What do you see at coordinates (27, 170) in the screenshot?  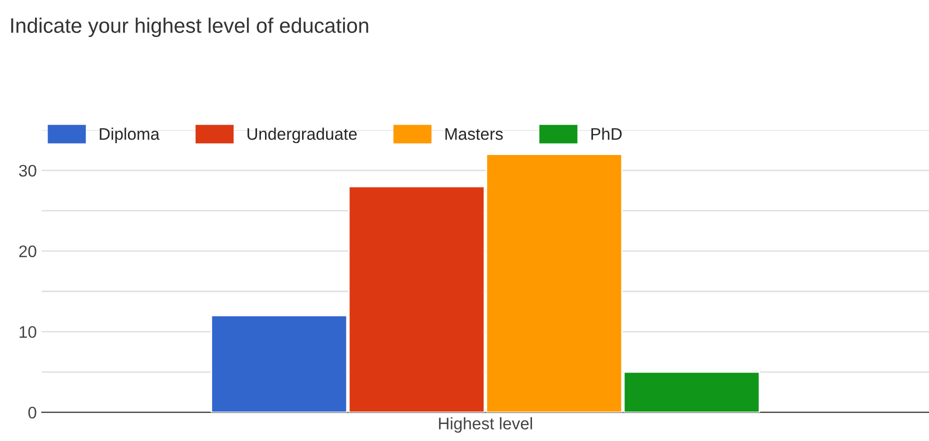 I see `y-tick-label: 30` at bounding box center [27, 170].